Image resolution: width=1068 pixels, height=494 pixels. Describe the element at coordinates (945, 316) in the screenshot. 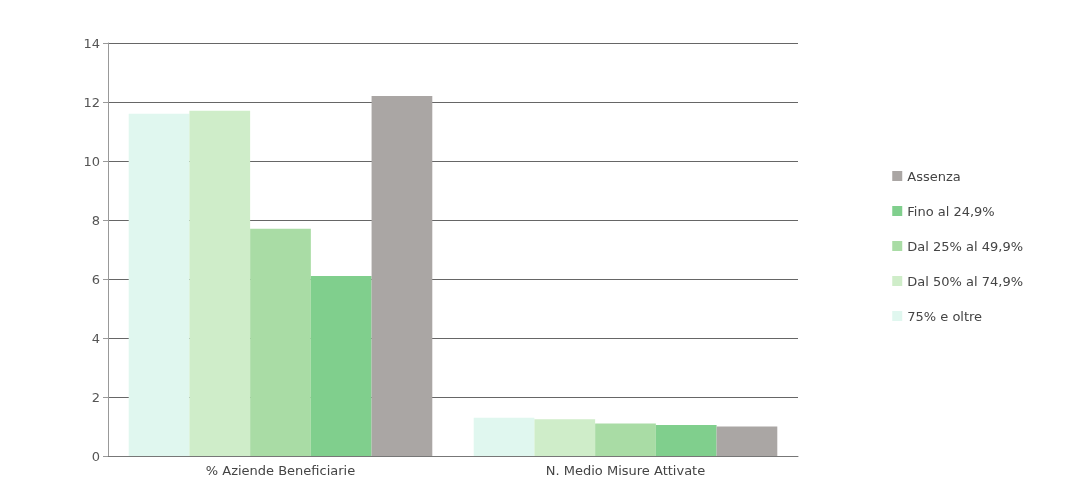

I see `legend-label: 75% e oltre` at that location.